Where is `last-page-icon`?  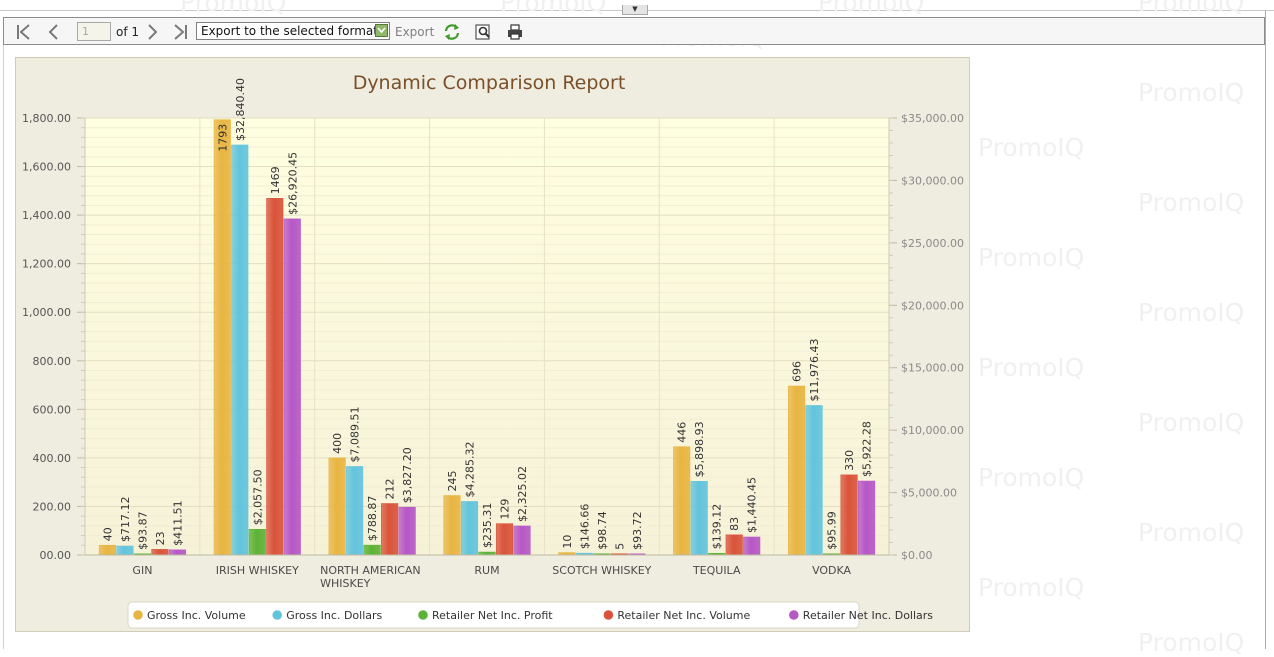 last-page-icon is located at coordinates (180, 32).